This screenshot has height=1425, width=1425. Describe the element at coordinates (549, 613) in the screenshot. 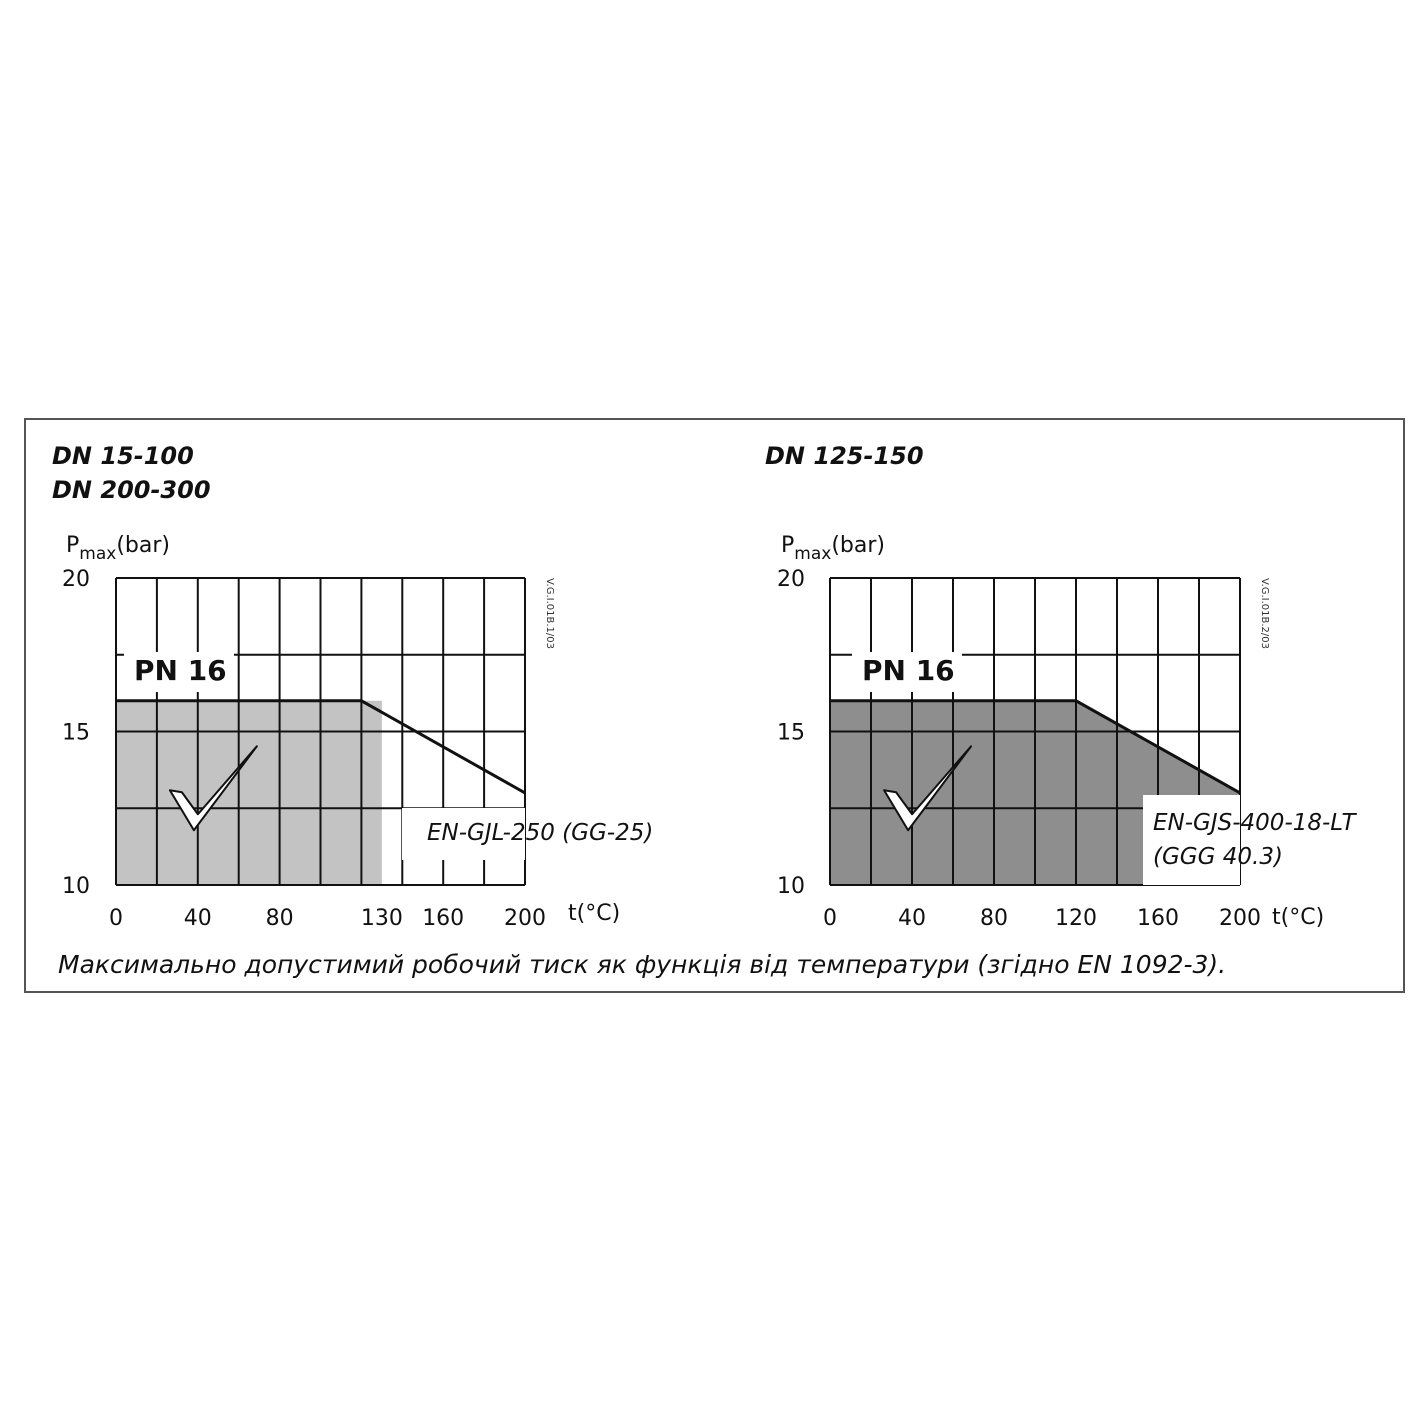

I see `drawing-code: V.G.I.01B.1/03` at that location.